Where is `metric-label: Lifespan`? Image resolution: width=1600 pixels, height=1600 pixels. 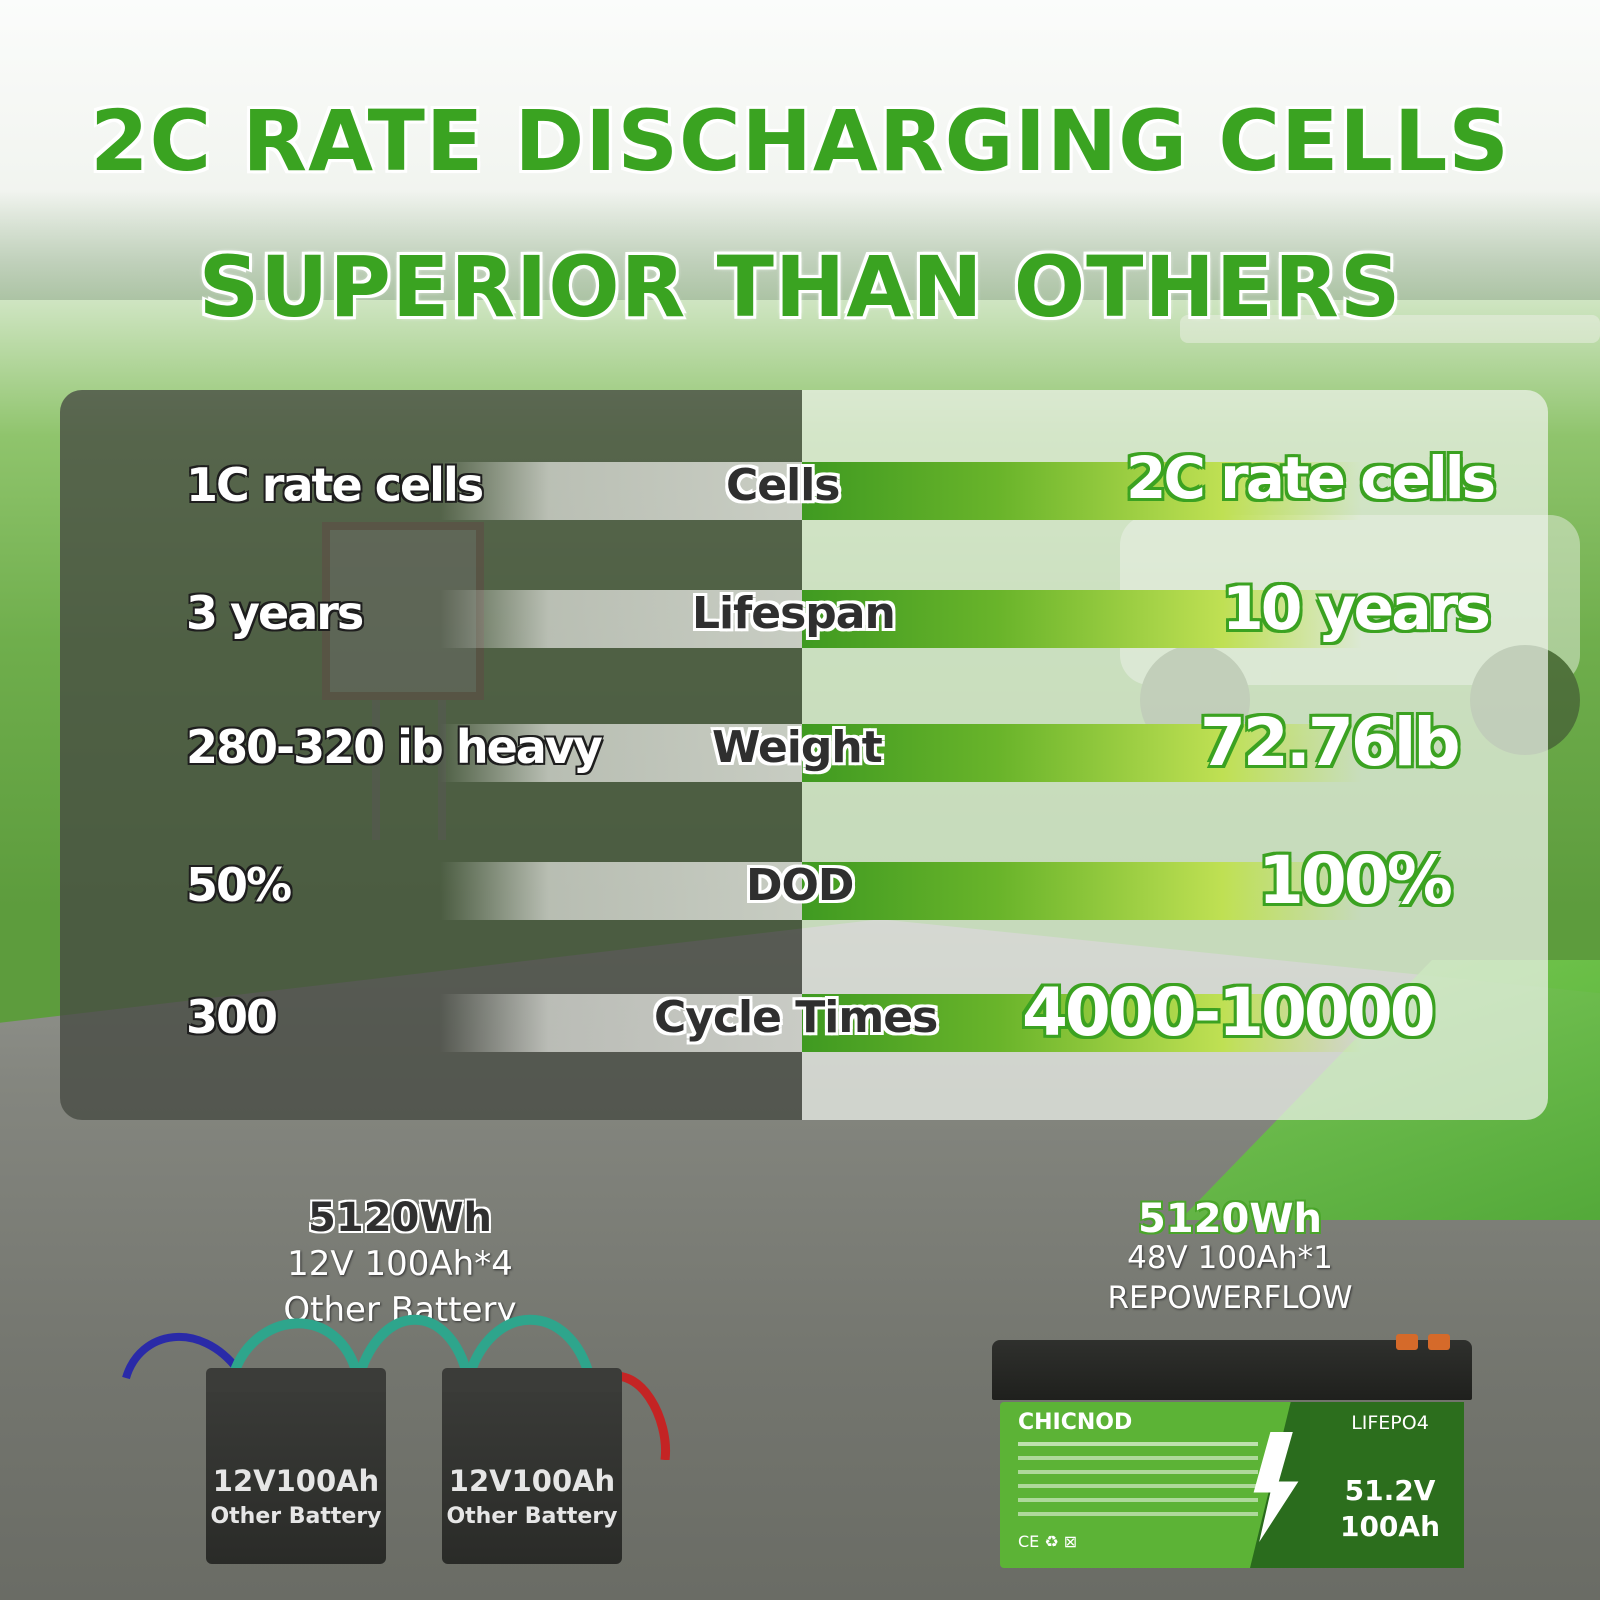 metric-label: Lifespan is located at coordinates (794, 613).